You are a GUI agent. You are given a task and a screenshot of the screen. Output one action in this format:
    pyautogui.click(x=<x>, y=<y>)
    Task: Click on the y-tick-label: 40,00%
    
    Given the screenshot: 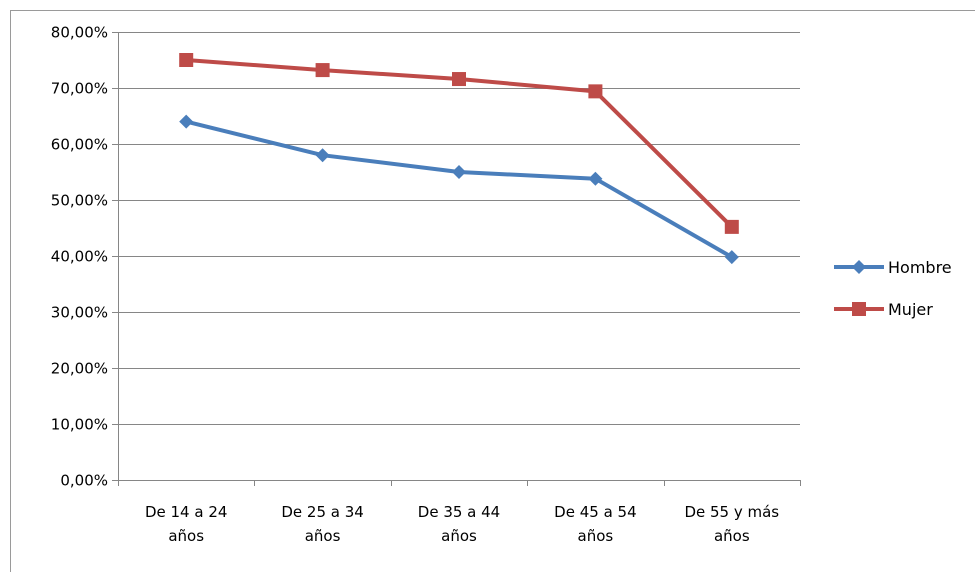 What is the action you would take?
    pyautogui.click(x=79, y=257)
    